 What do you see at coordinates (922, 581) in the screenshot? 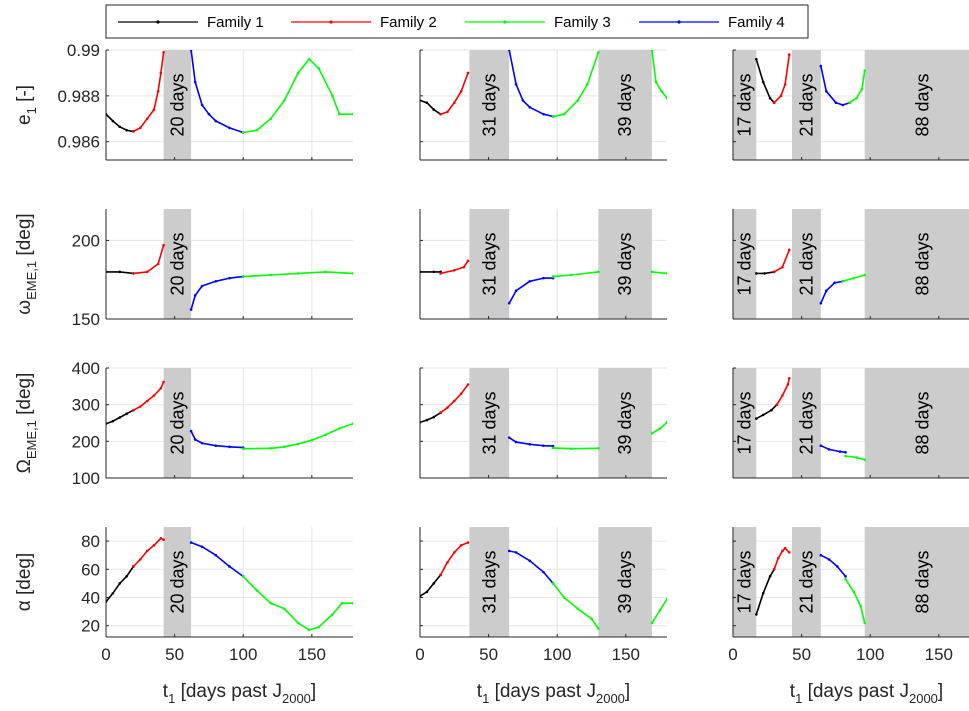
I see `gap-label: 88 days` at bounding box center [922, 581].